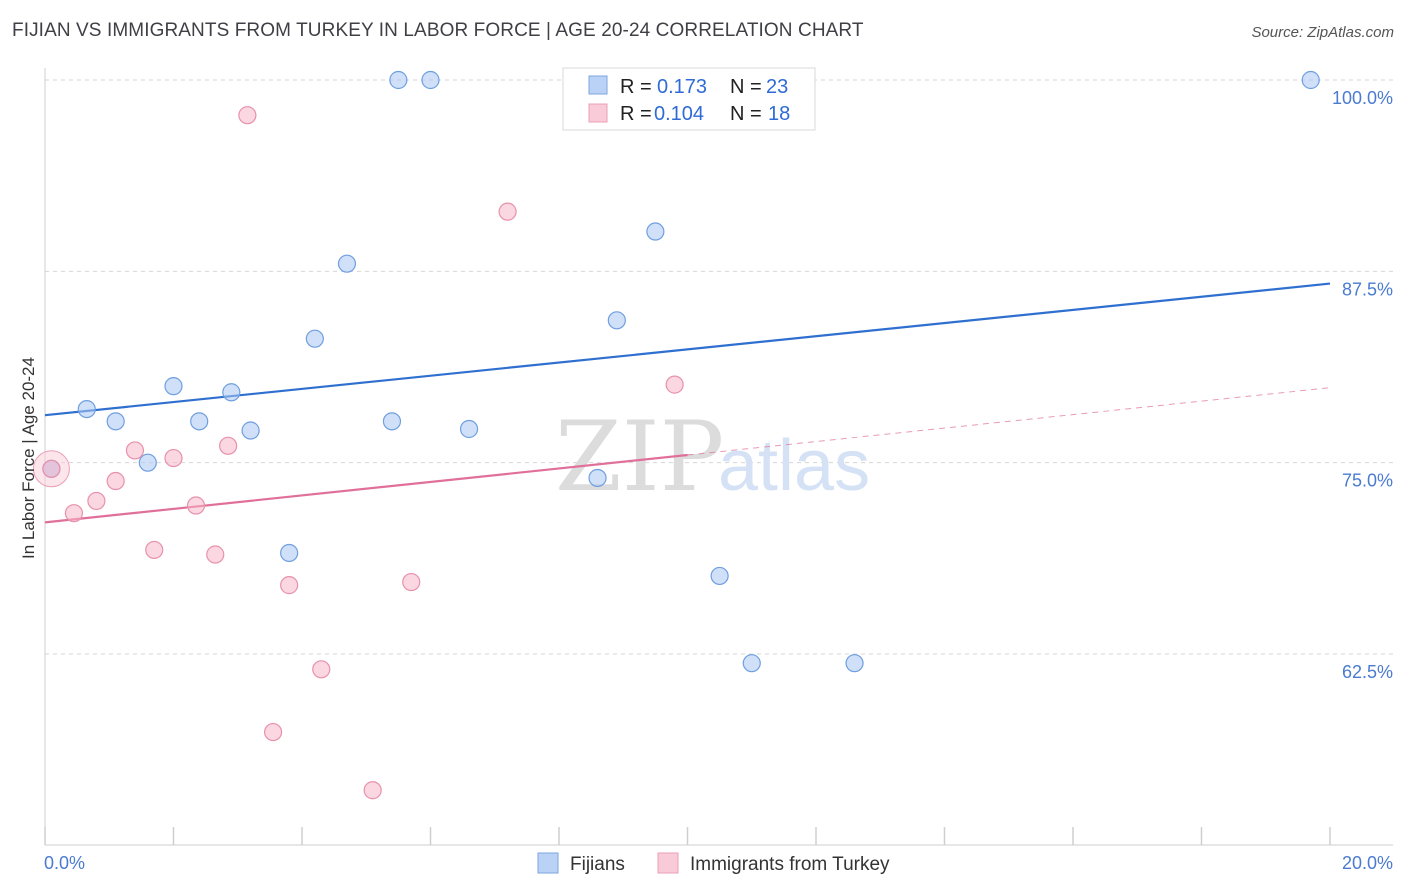  I want to click on y-tick-label-0: 62.5%, so click(1367, 672).